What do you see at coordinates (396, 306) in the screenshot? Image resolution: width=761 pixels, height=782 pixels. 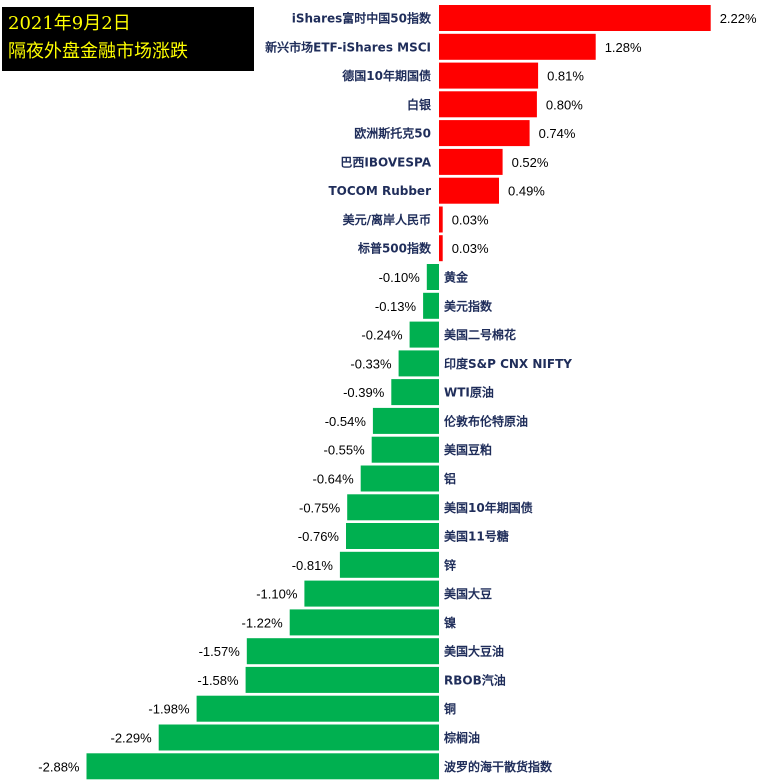 I see `value-label: -0.13%` at bounding box center [396, 306].